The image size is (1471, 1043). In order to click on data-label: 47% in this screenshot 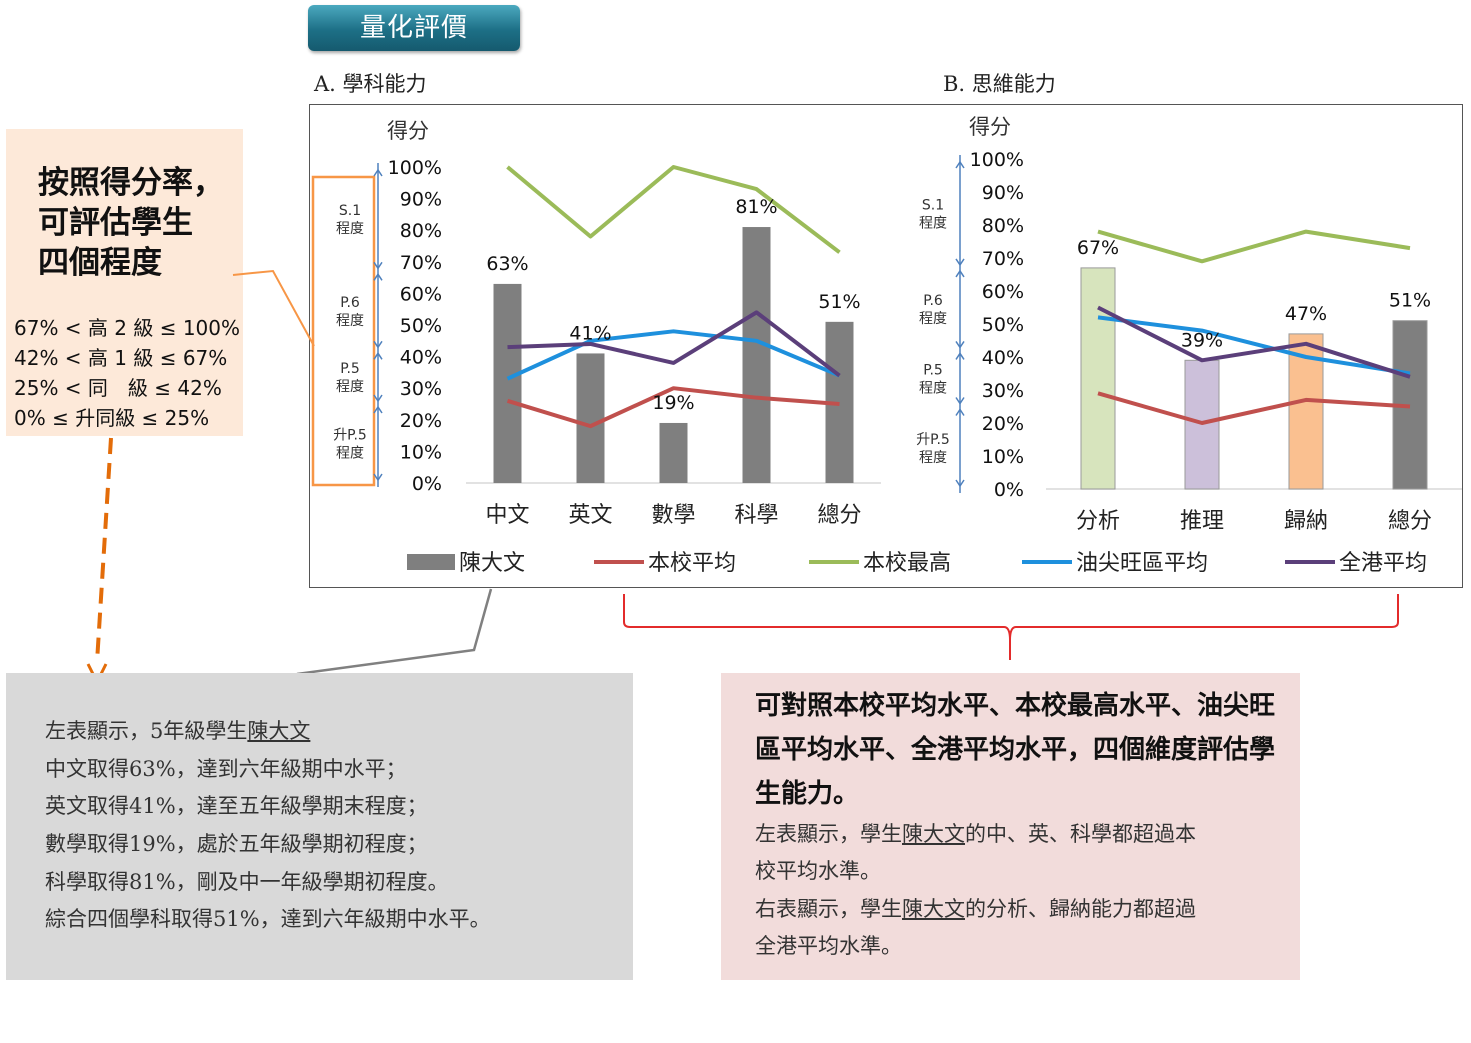, I will do `click(1306, 314)`.